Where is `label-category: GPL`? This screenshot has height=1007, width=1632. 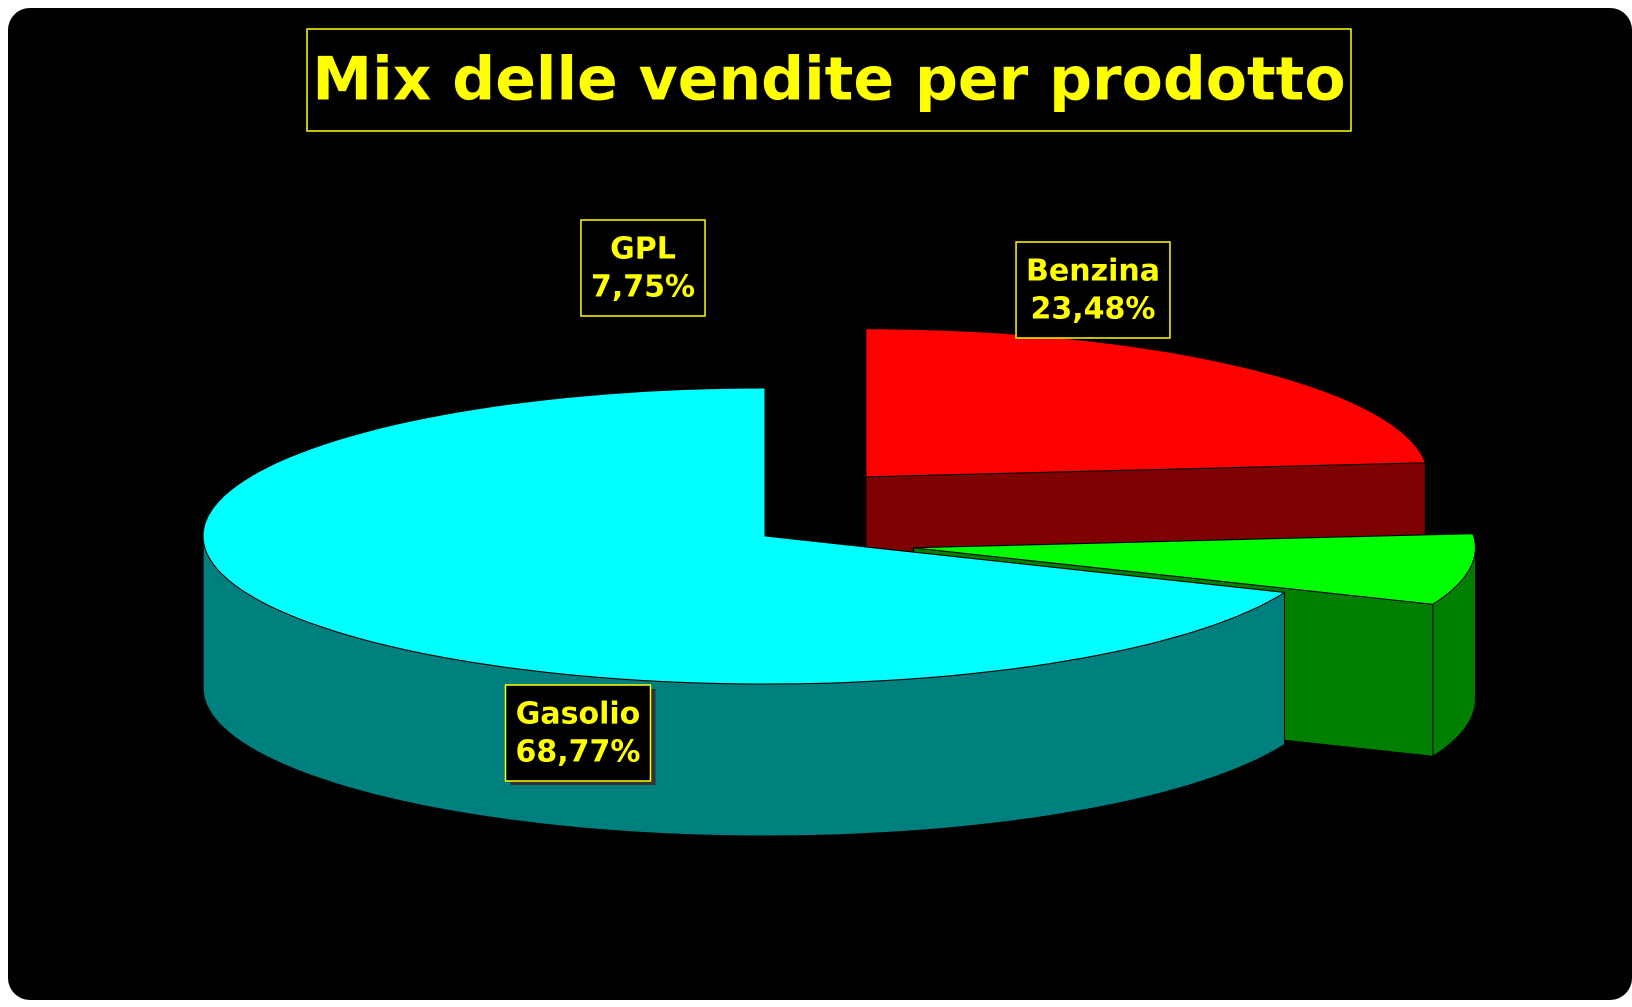
label-category: GPL is located at coordinates (643, 249).